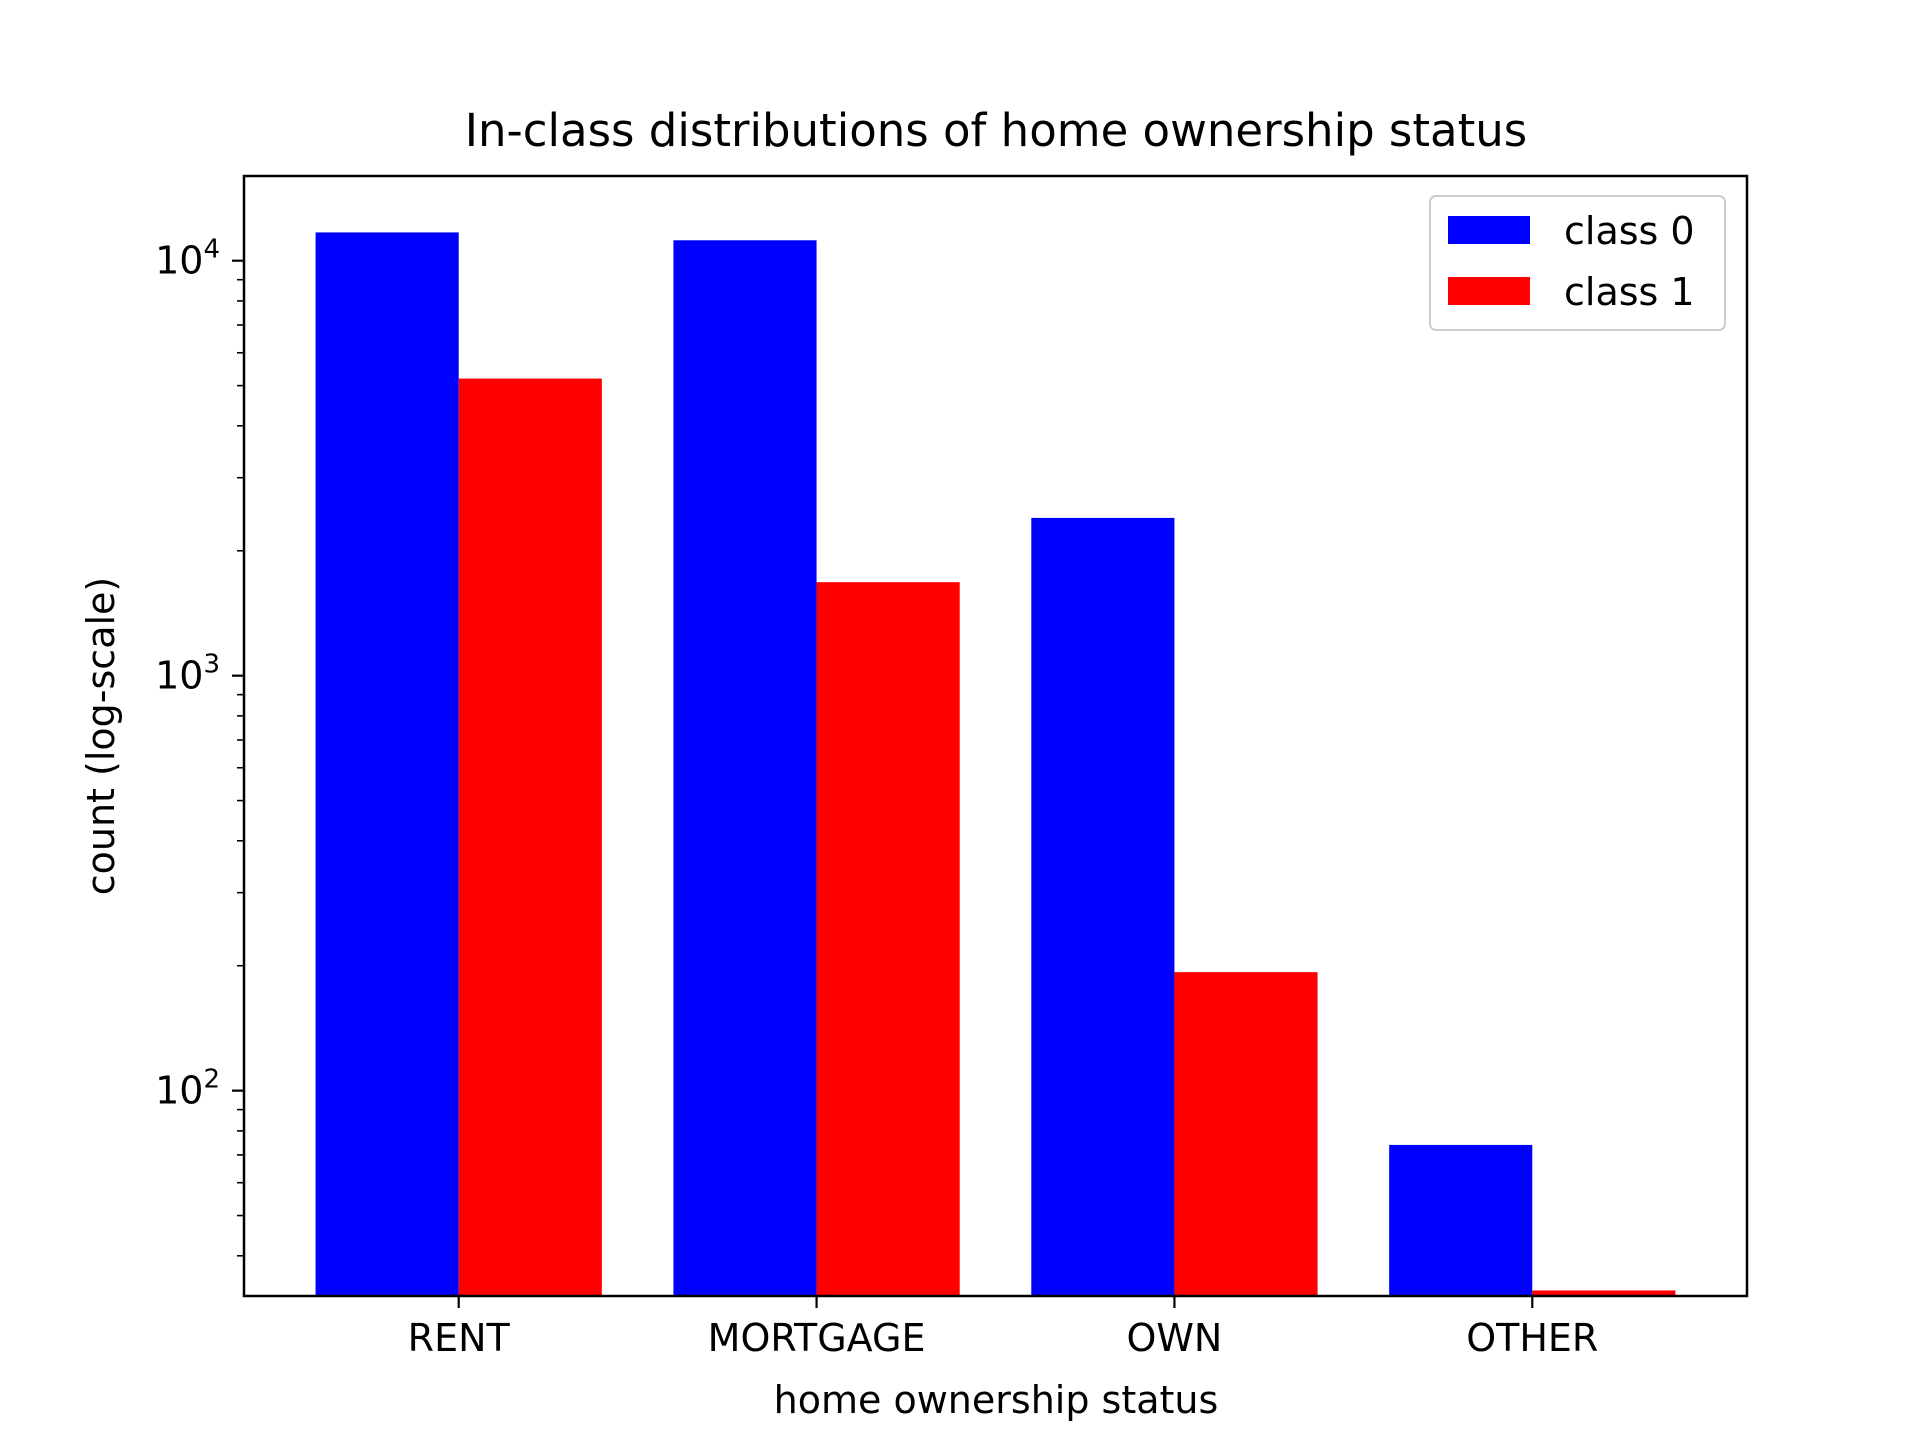  I want to click on y-axis-label: count (log-scale), so click(101, 736).